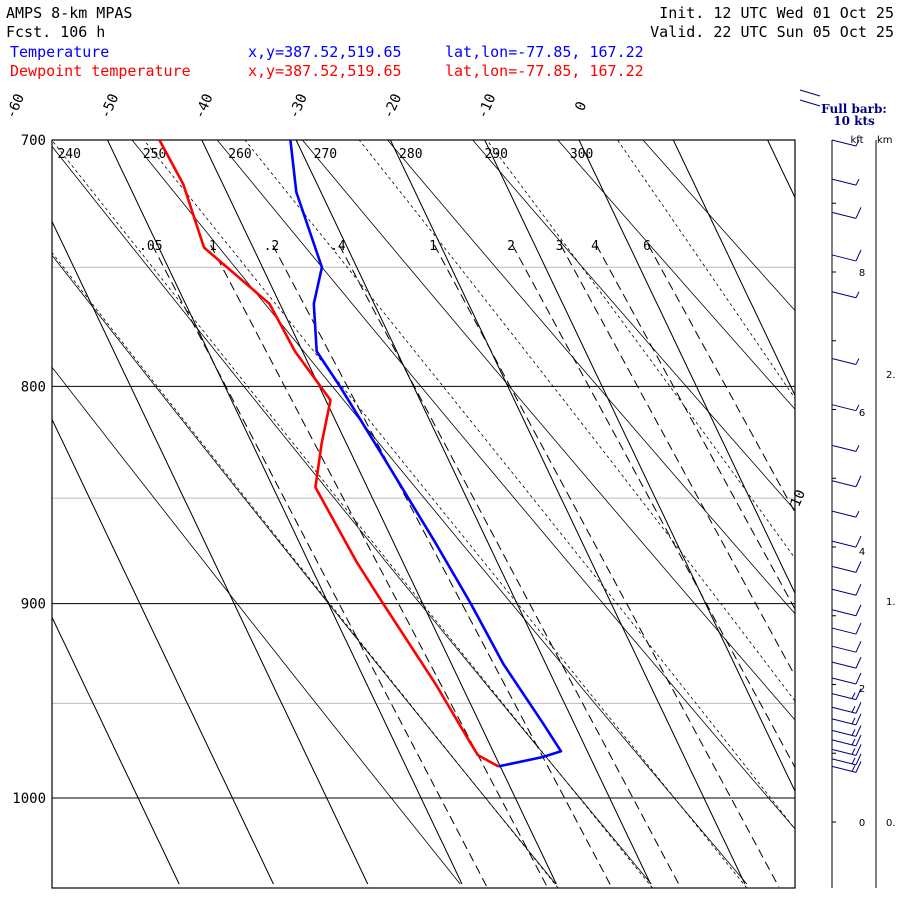 This screenshot has width=900, height=900. I want to click on dry-adiabat-line, so click(633, 325).